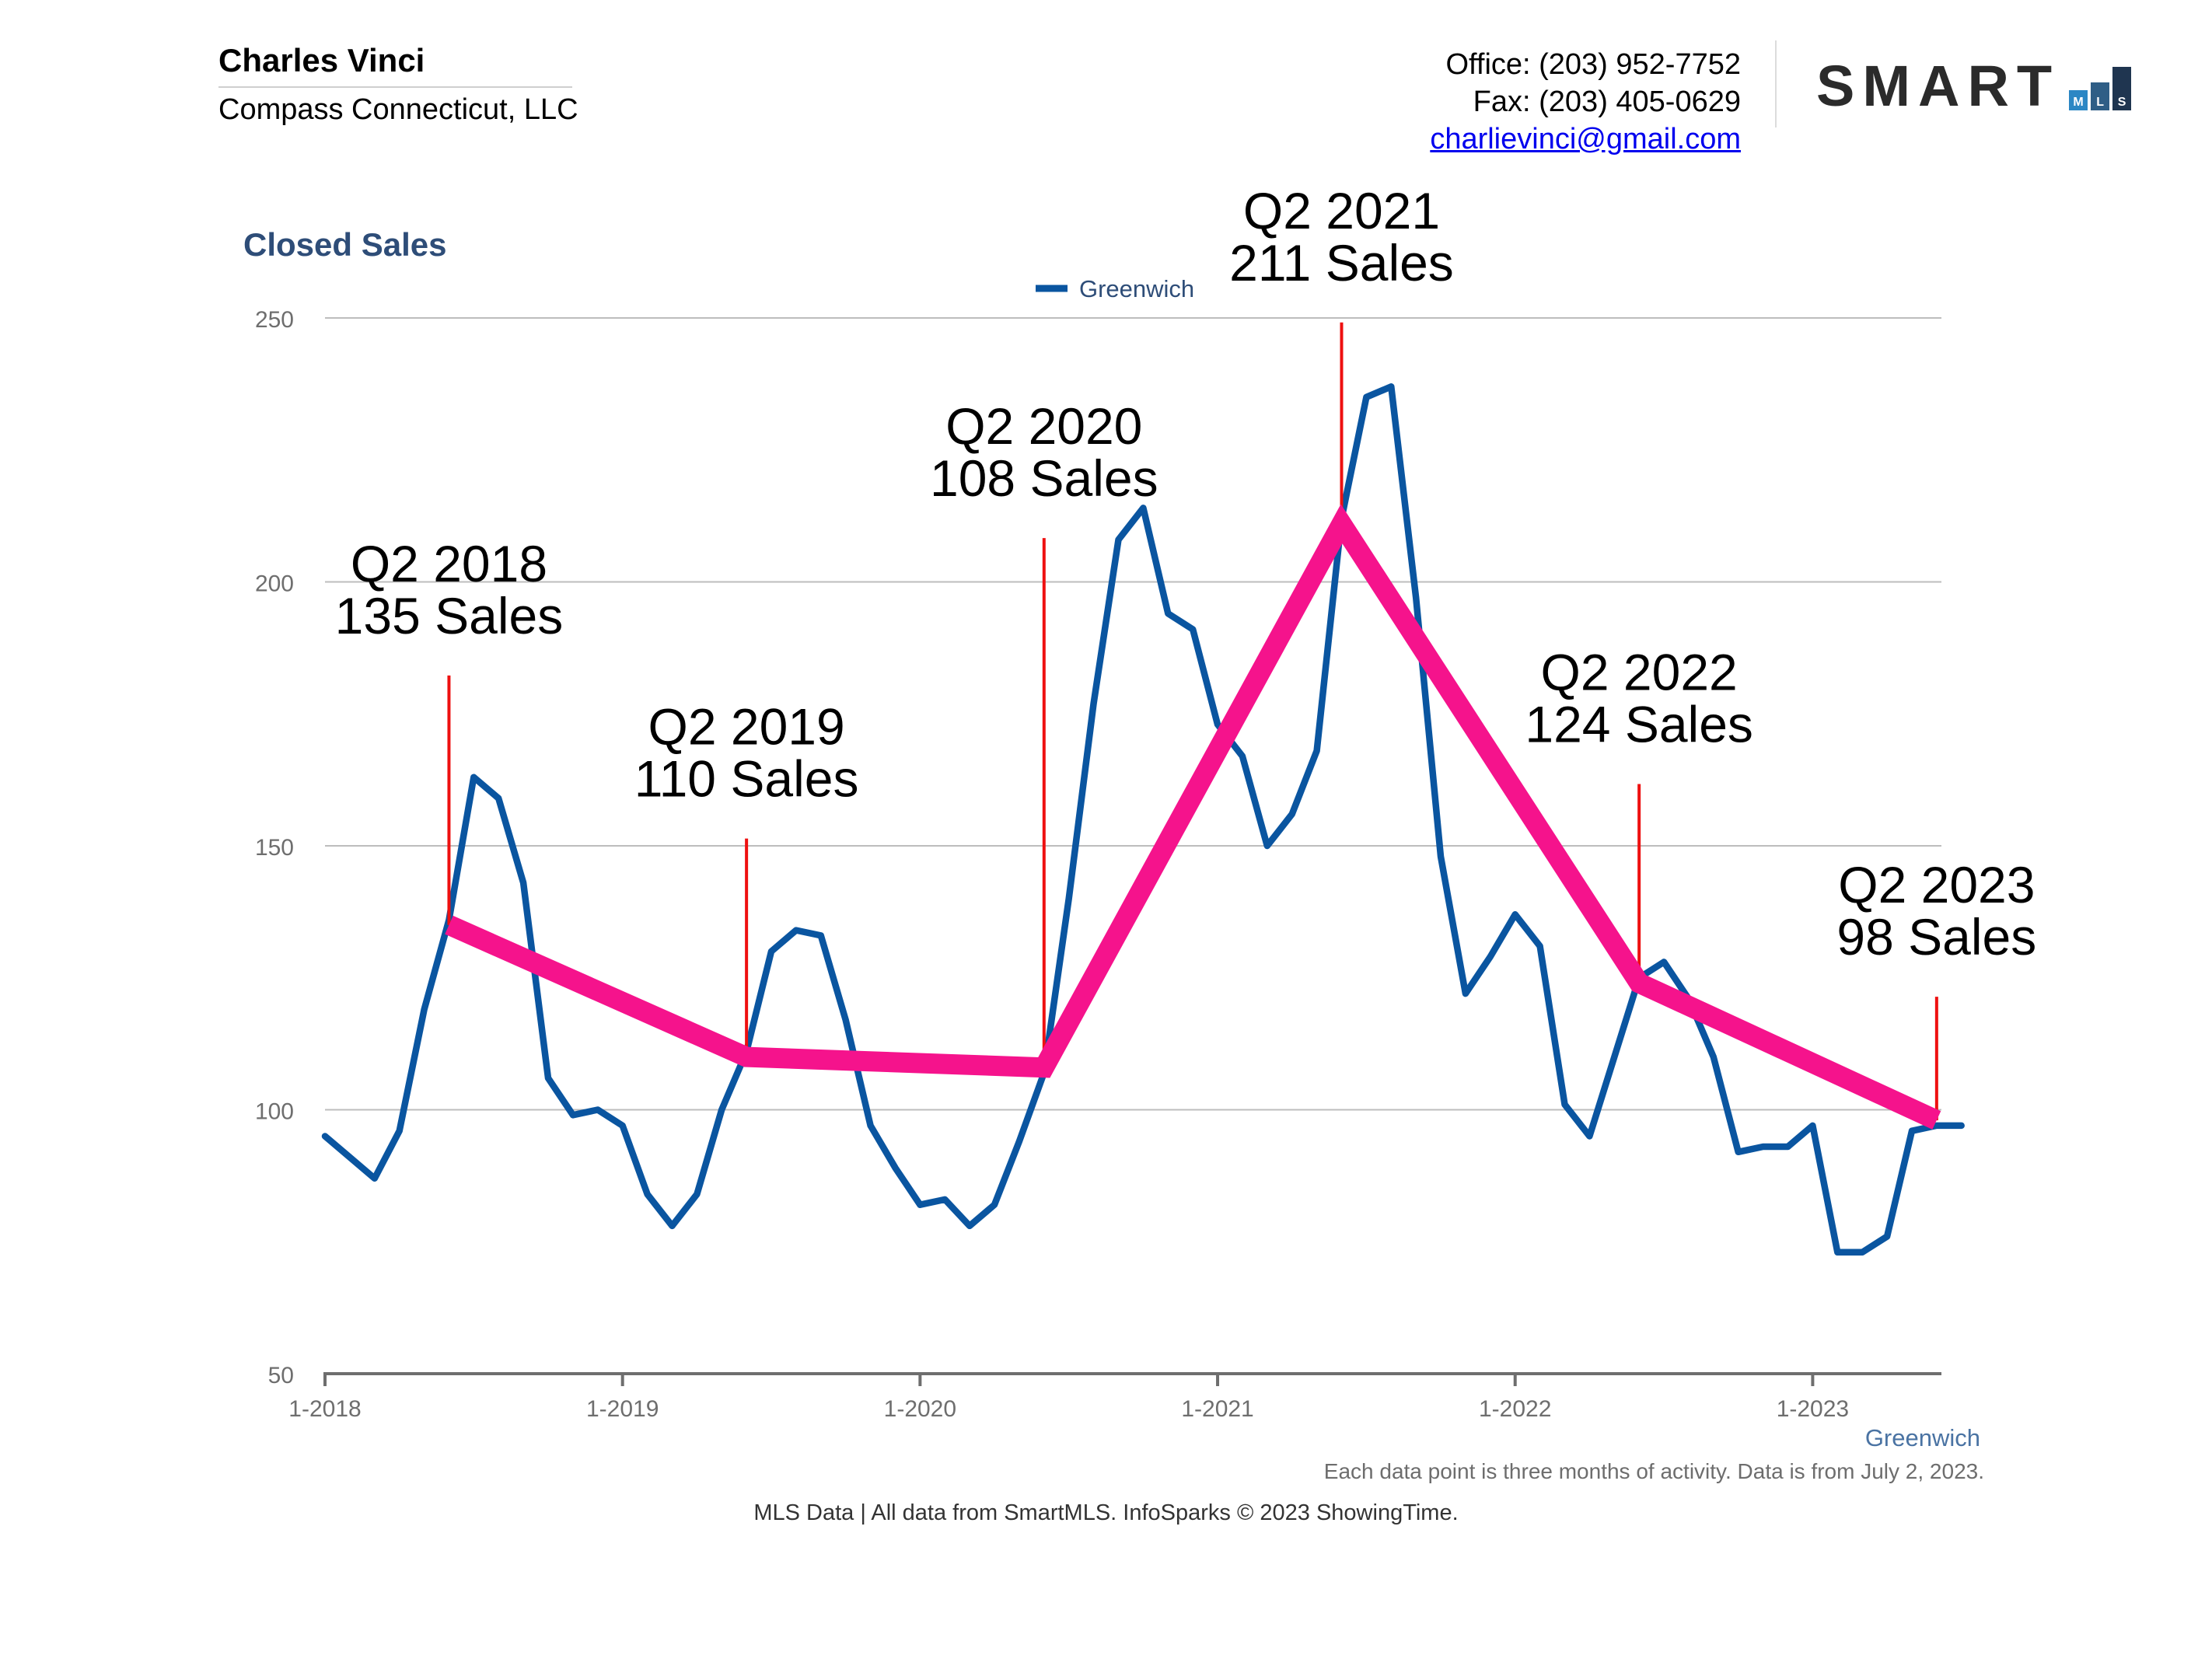 The height and width of the screenshot is (1659, 2212). I want to click on annotation-label: Q2 2023, so click(1936, 884).